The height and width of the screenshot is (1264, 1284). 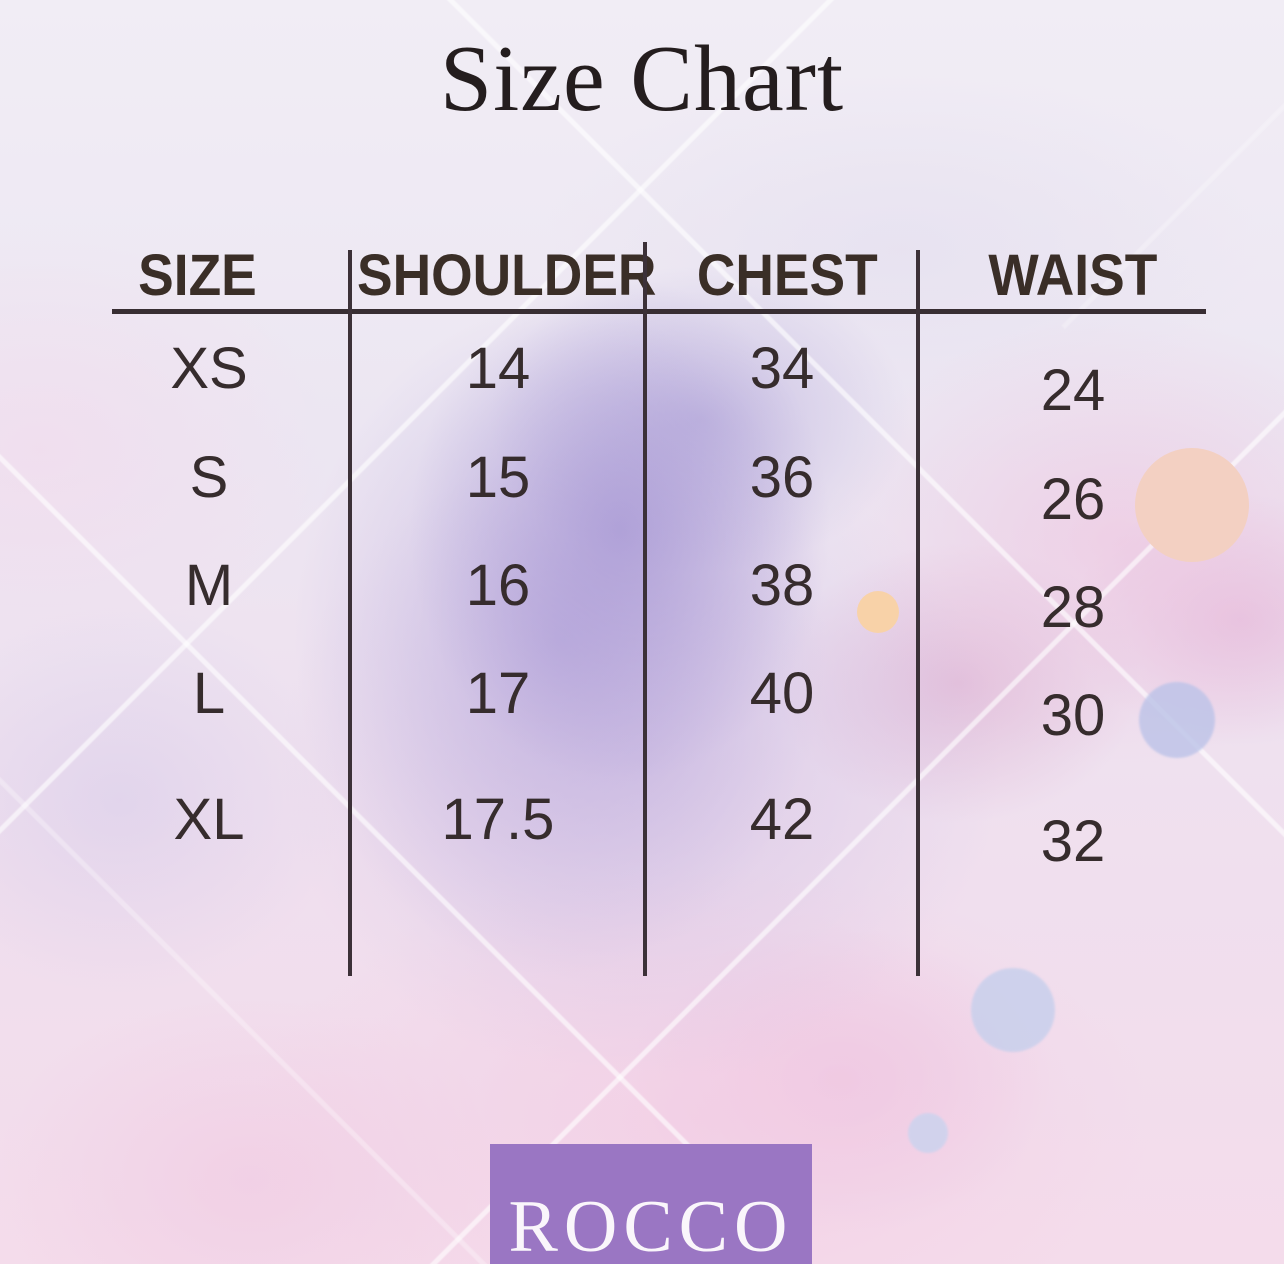 I want to click on chest-value: 36, so click(x=782, y=477).